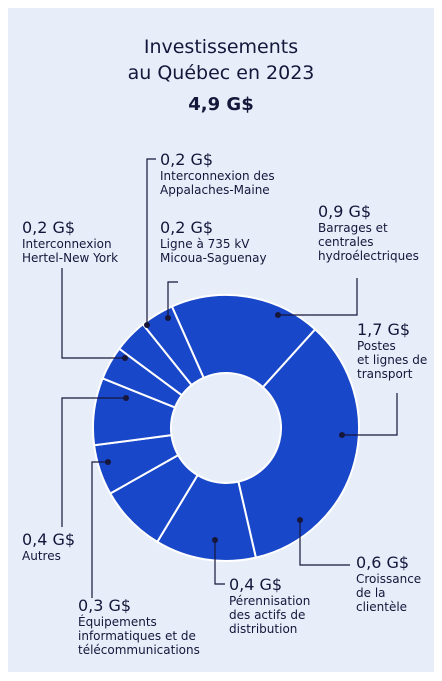 The width and height of the screenshot is (442, 681). Describe the element at coordinates (384, 329) in the screenshot. I see `value-label: 1,7 G$` at that location.